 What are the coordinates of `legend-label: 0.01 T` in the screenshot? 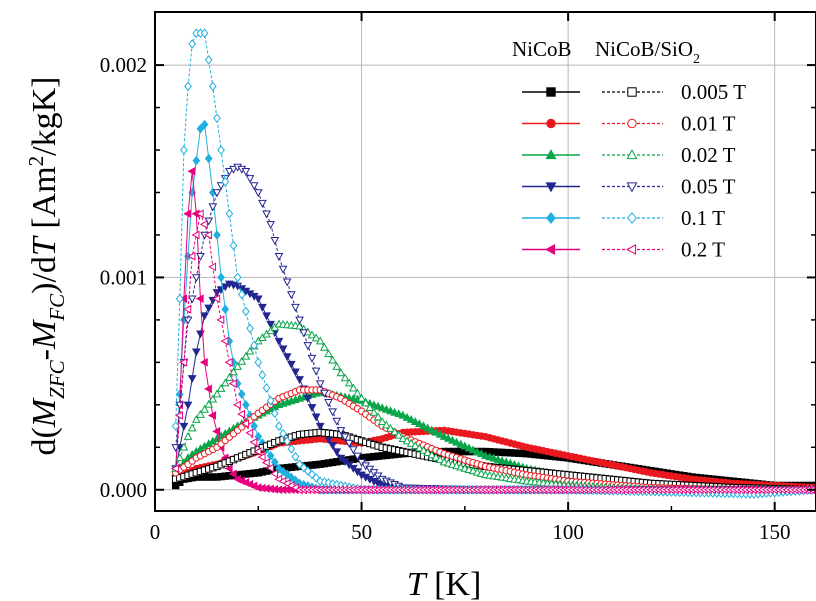 It's located at (708, 124).